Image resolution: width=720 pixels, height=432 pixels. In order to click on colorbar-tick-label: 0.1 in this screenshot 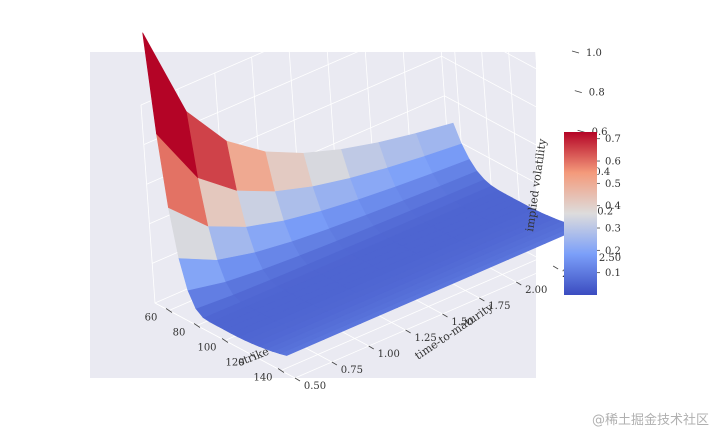, I will do `click(613, 273)`.